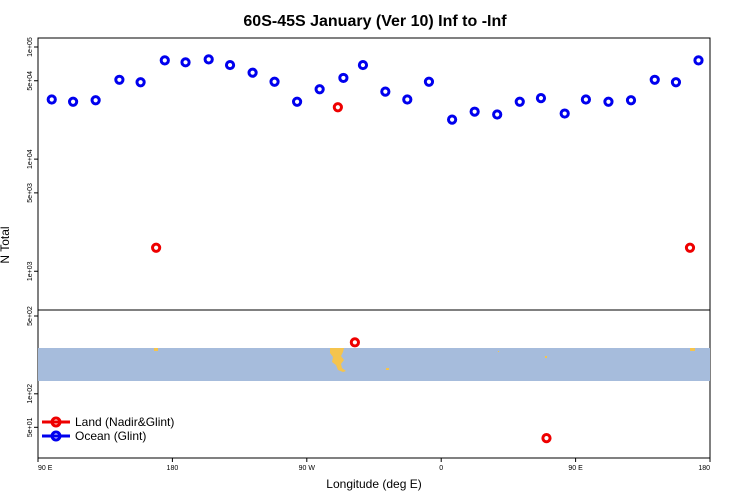 This screenshot has height=500, width=750. I want to click on x-axis: 90 E 180 90 W 0 90 E 180, so click(374, 465).